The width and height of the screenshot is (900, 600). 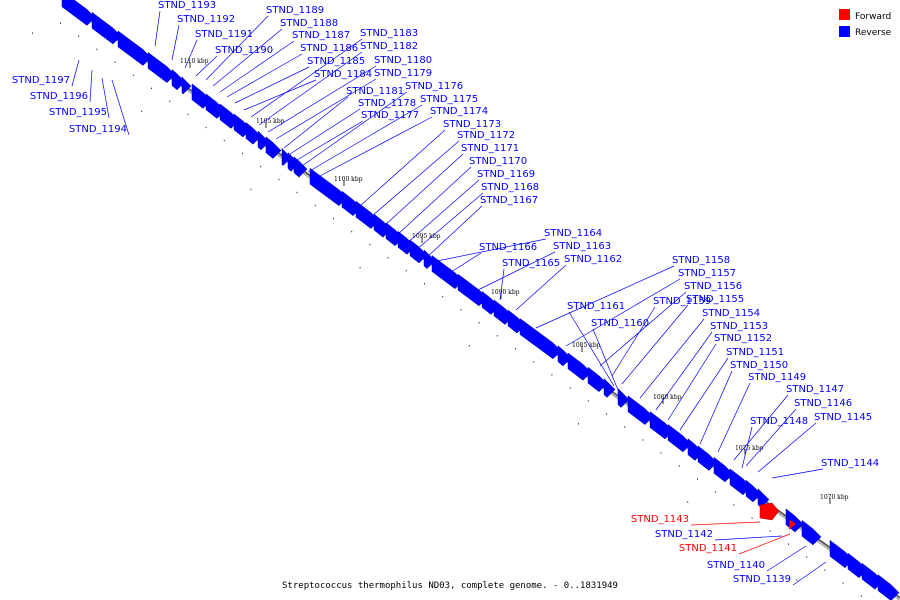 What do you see at coordinates (194, 61) in the screenshot?
I see `scale-tick-label: 1110 kbp` at bounding box center [194, 61].